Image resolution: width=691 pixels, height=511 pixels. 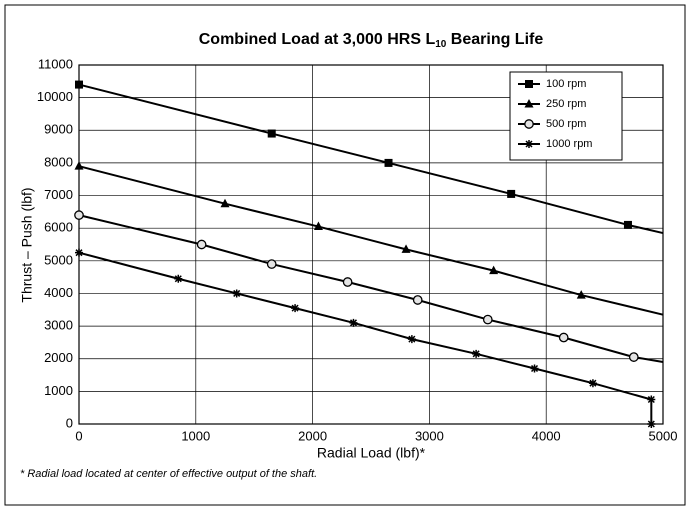 I want to click on y-tick-label: 10000, so click(x=55, y=96).